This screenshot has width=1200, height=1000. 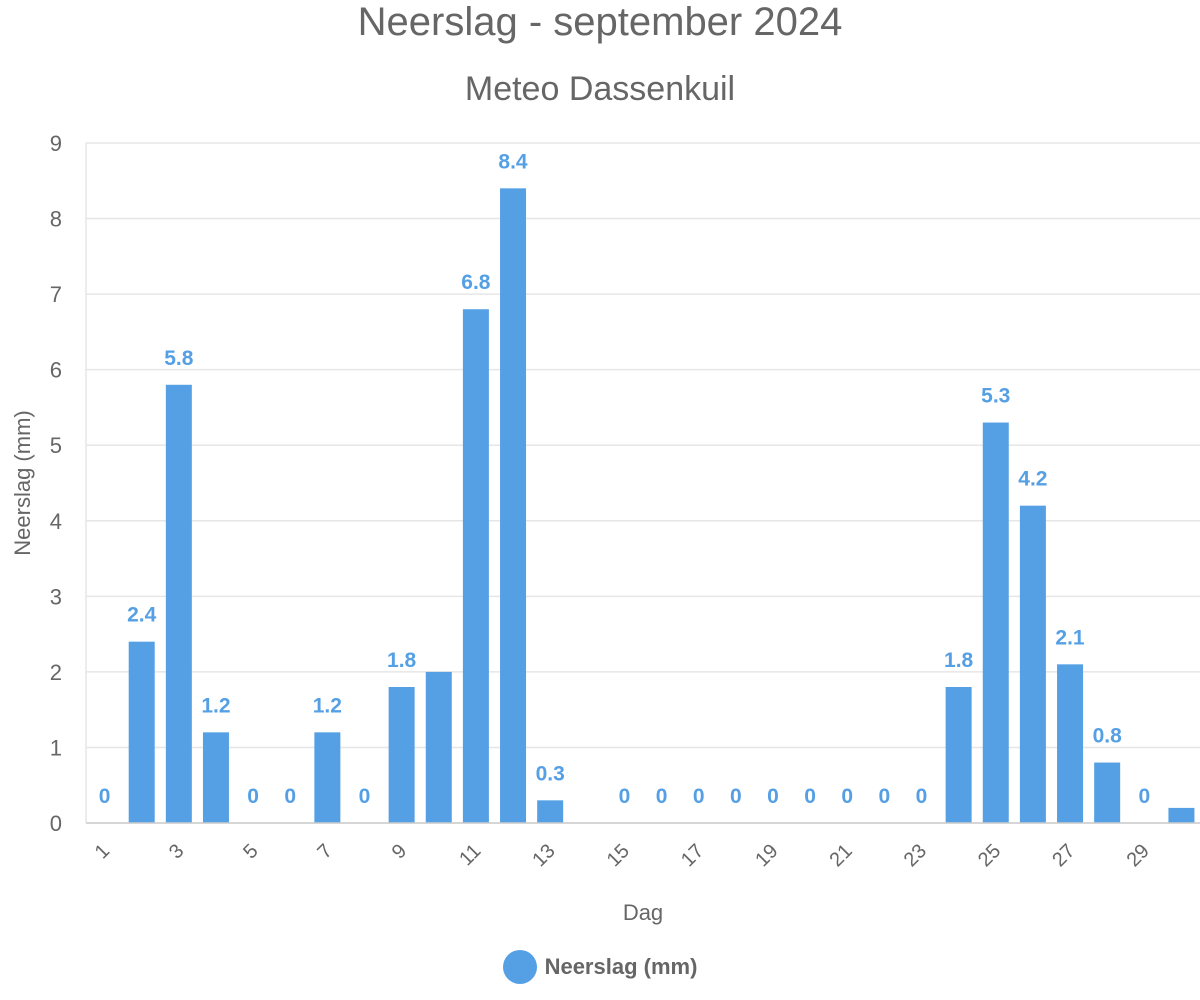 What do you see at coordinates (56, 483) in the screenshot?
I see `y-axis-ticks: 0 1 2 3 4 5 6 7 8 9` at bounding box center [56, 483].